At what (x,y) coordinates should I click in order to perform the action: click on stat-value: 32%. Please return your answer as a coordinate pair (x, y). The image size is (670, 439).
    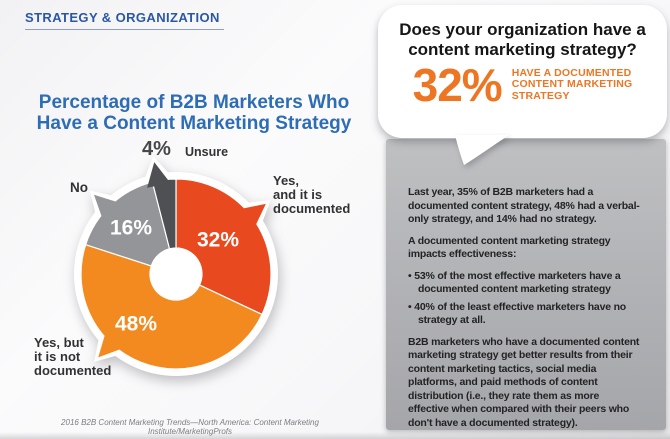
    Looking at the image, I should click on (457, 85).